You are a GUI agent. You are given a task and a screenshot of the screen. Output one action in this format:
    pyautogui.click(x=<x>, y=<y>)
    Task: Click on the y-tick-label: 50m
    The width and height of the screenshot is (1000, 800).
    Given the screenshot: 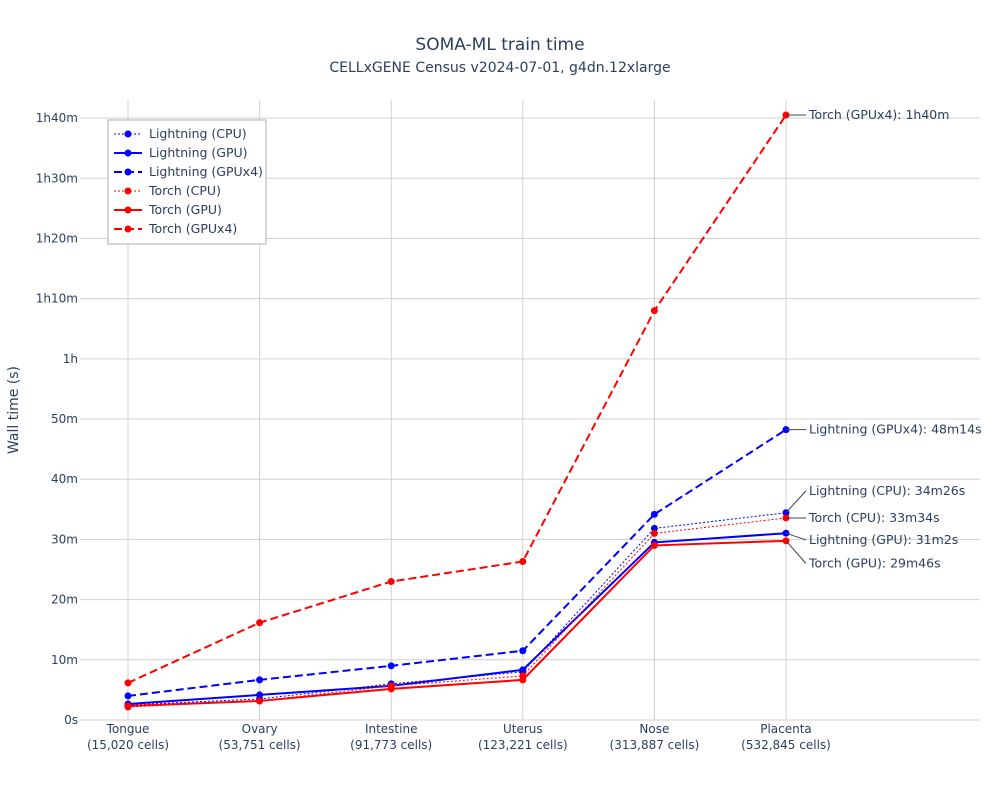 What is the action you would take?
    pyautogui.click(x=64, y=419)
    